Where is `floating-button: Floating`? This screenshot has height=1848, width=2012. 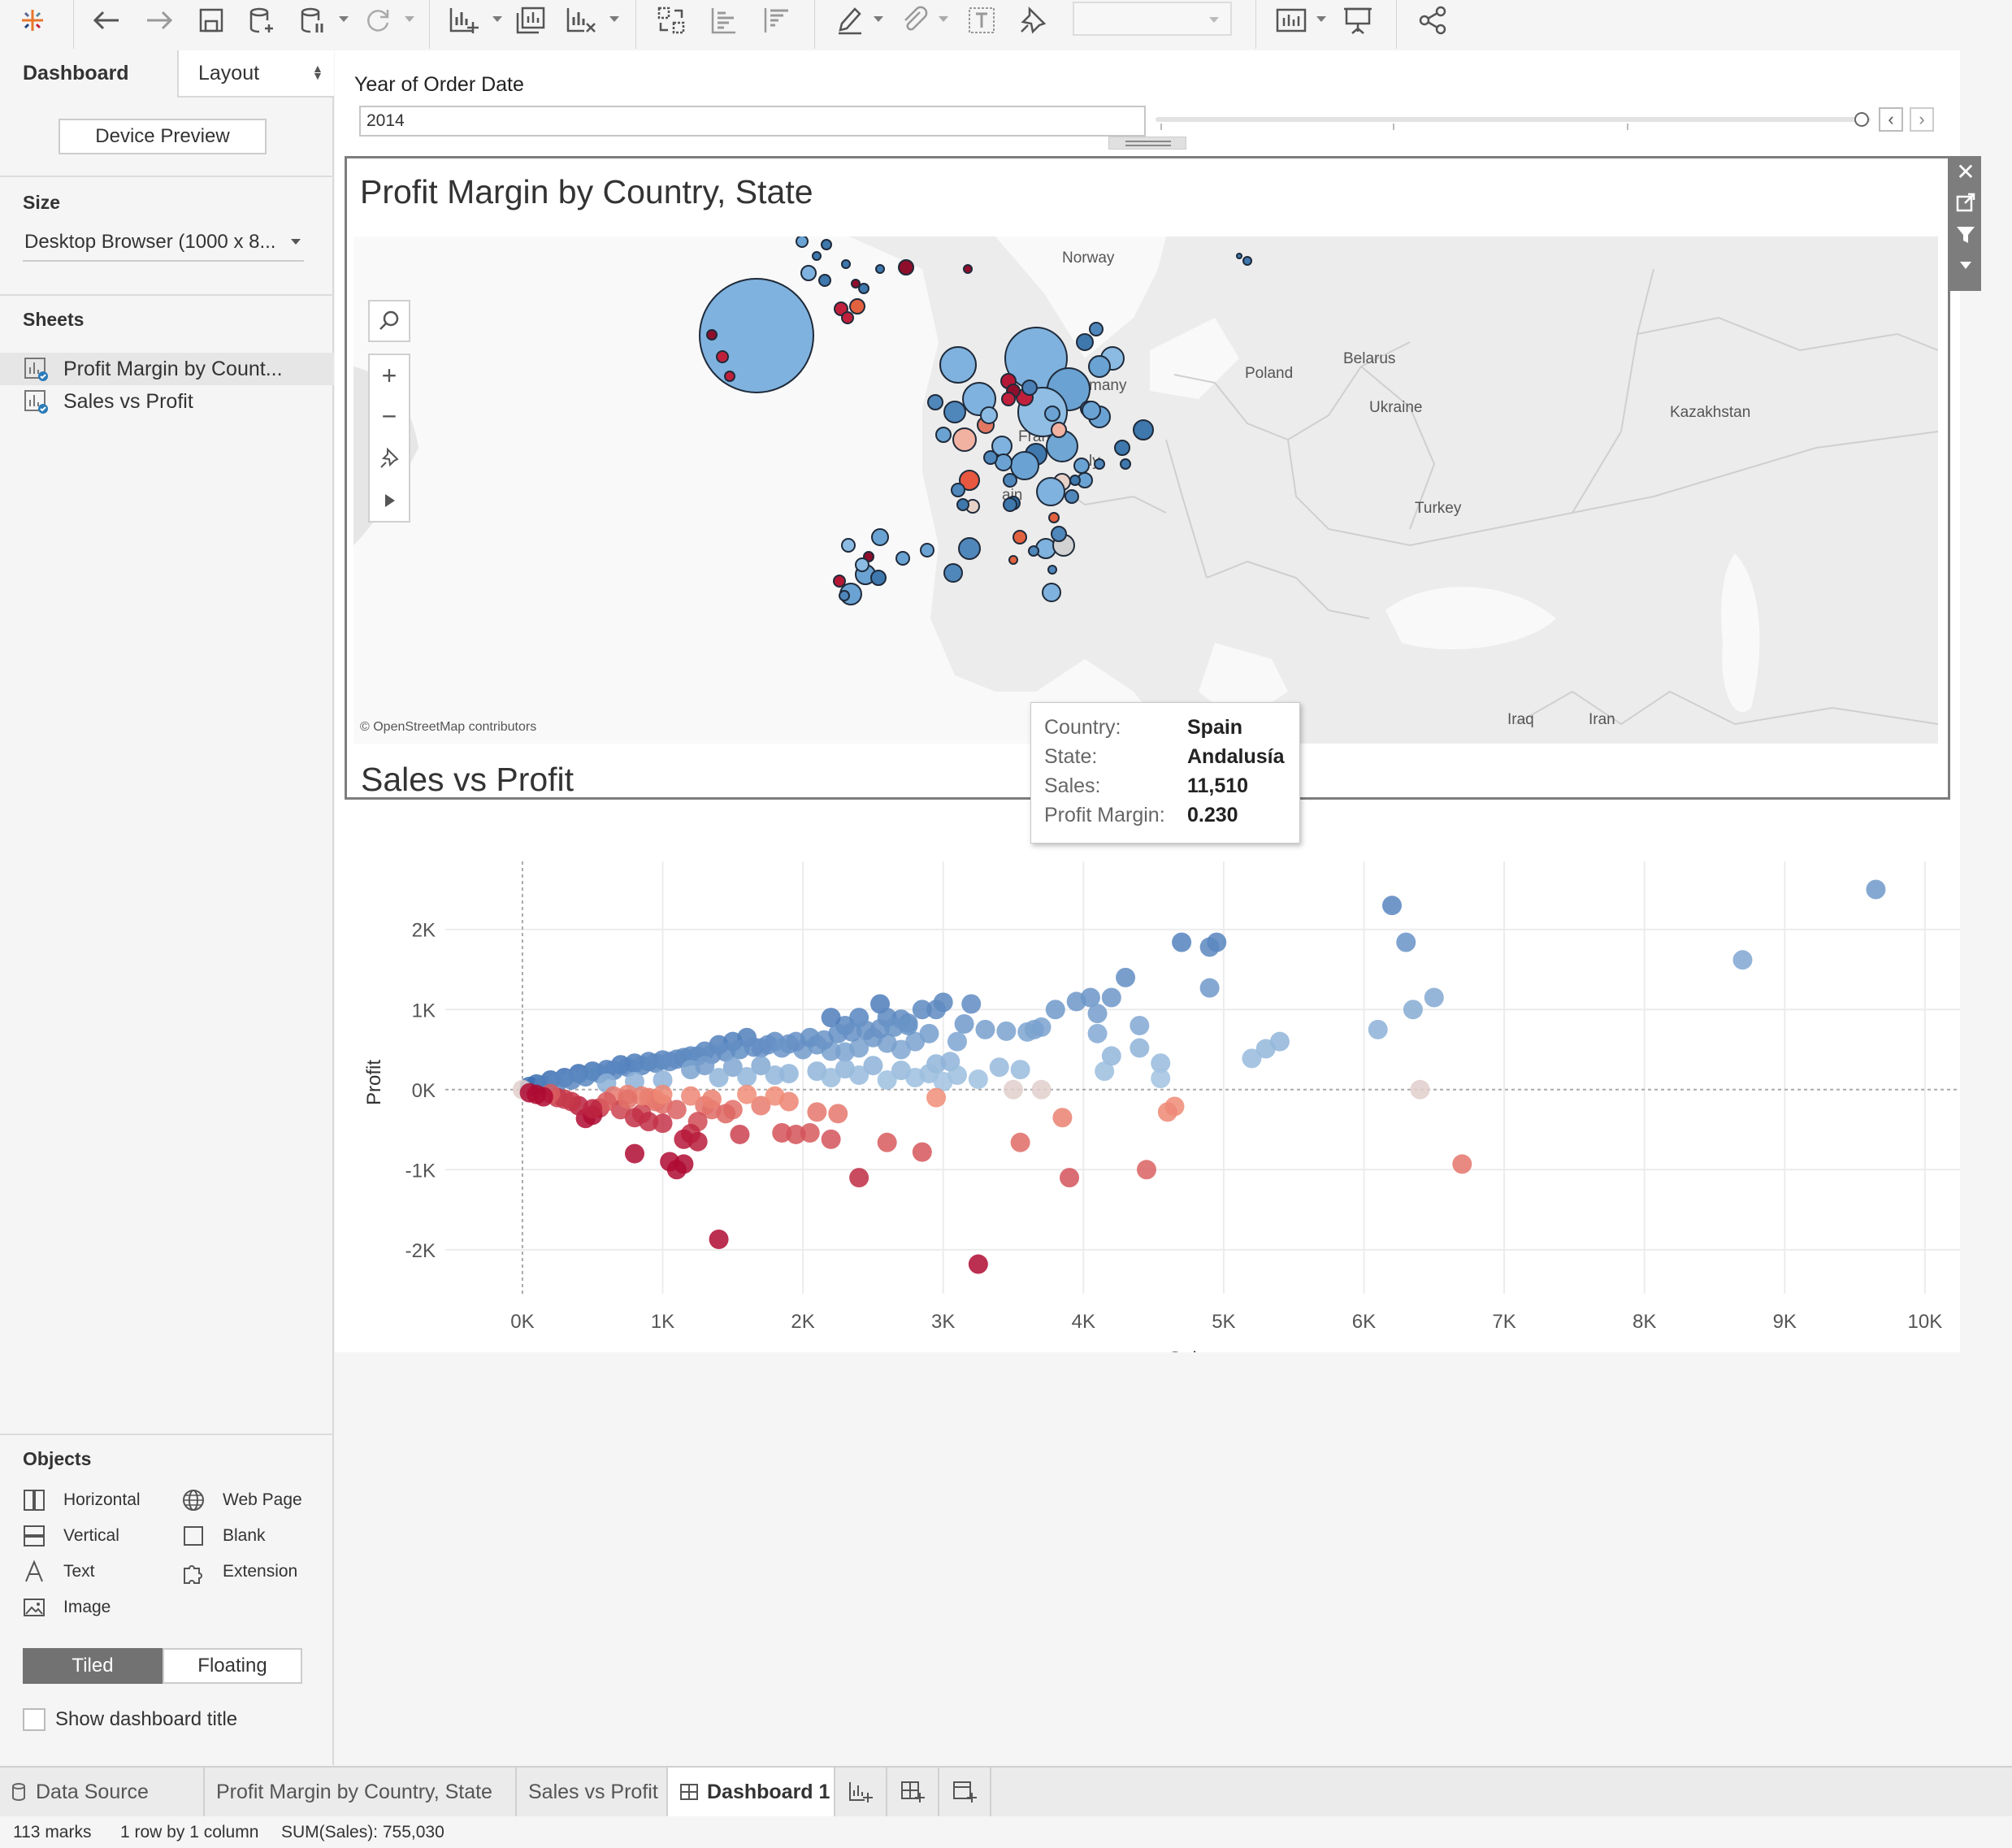 floating-button: Floating is located at coordinates (232, 1666).